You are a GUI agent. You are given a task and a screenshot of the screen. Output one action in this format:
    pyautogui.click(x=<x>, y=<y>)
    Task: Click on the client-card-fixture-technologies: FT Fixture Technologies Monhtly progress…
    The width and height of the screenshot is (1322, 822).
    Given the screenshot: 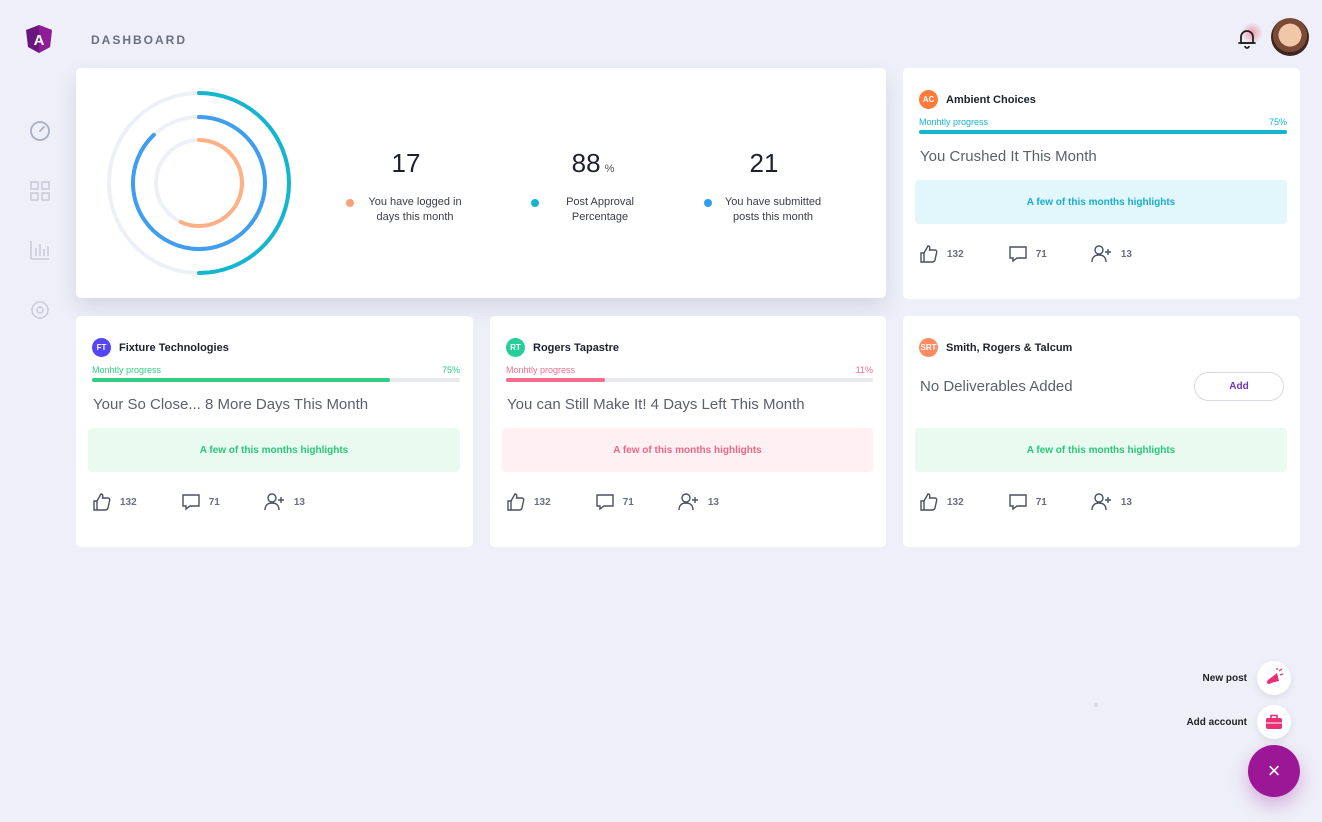 What is the action you would take?
    pyautogui.click(x=274, y=431)
    